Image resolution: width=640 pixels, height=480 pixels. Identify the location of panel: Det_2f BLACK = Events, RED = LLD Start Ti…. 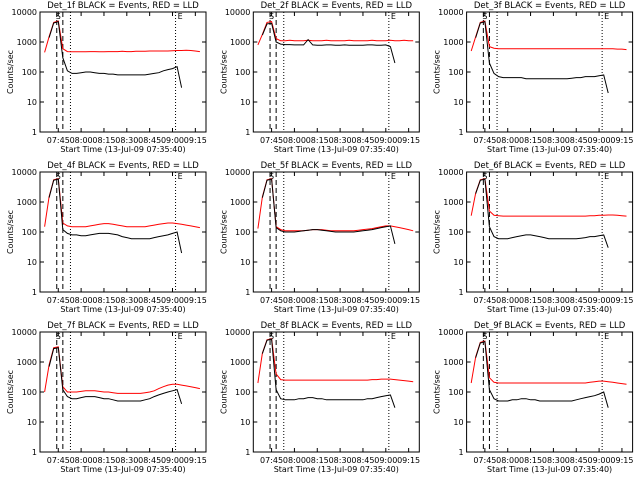
(319, 77).